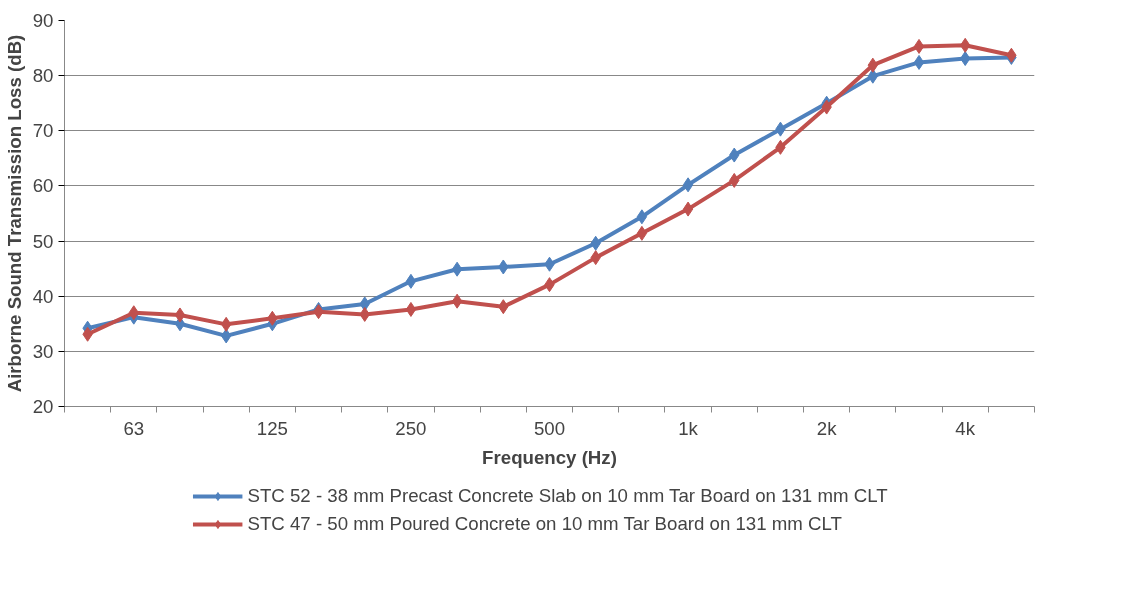 The height and width of the screenshot is (616, 1147). I want to click on y-tick-label: 30, so click(43, 351).